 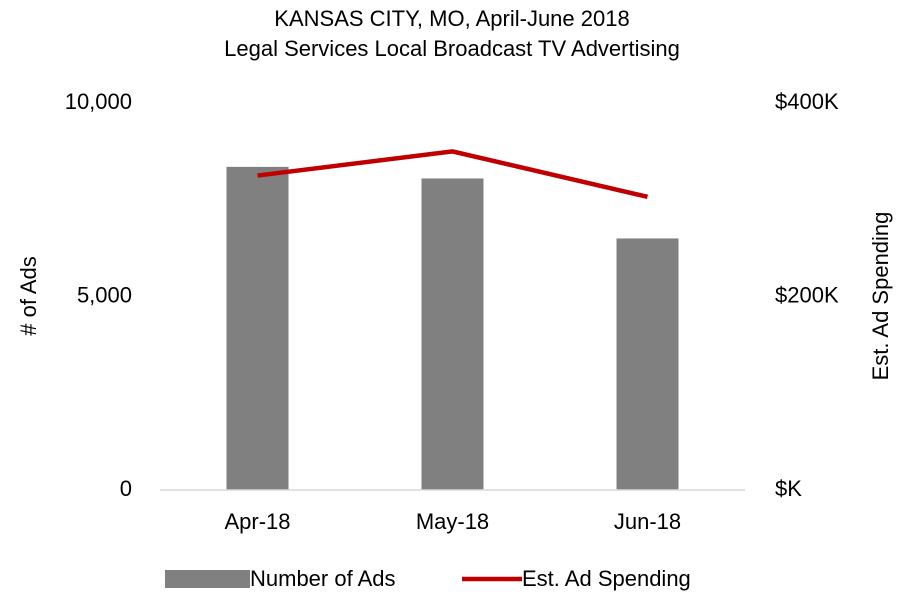 What do you see at coordinates (126, 488) in the screenshot?
I see `y-tick-label: 0` at bounding box center [126, 488].